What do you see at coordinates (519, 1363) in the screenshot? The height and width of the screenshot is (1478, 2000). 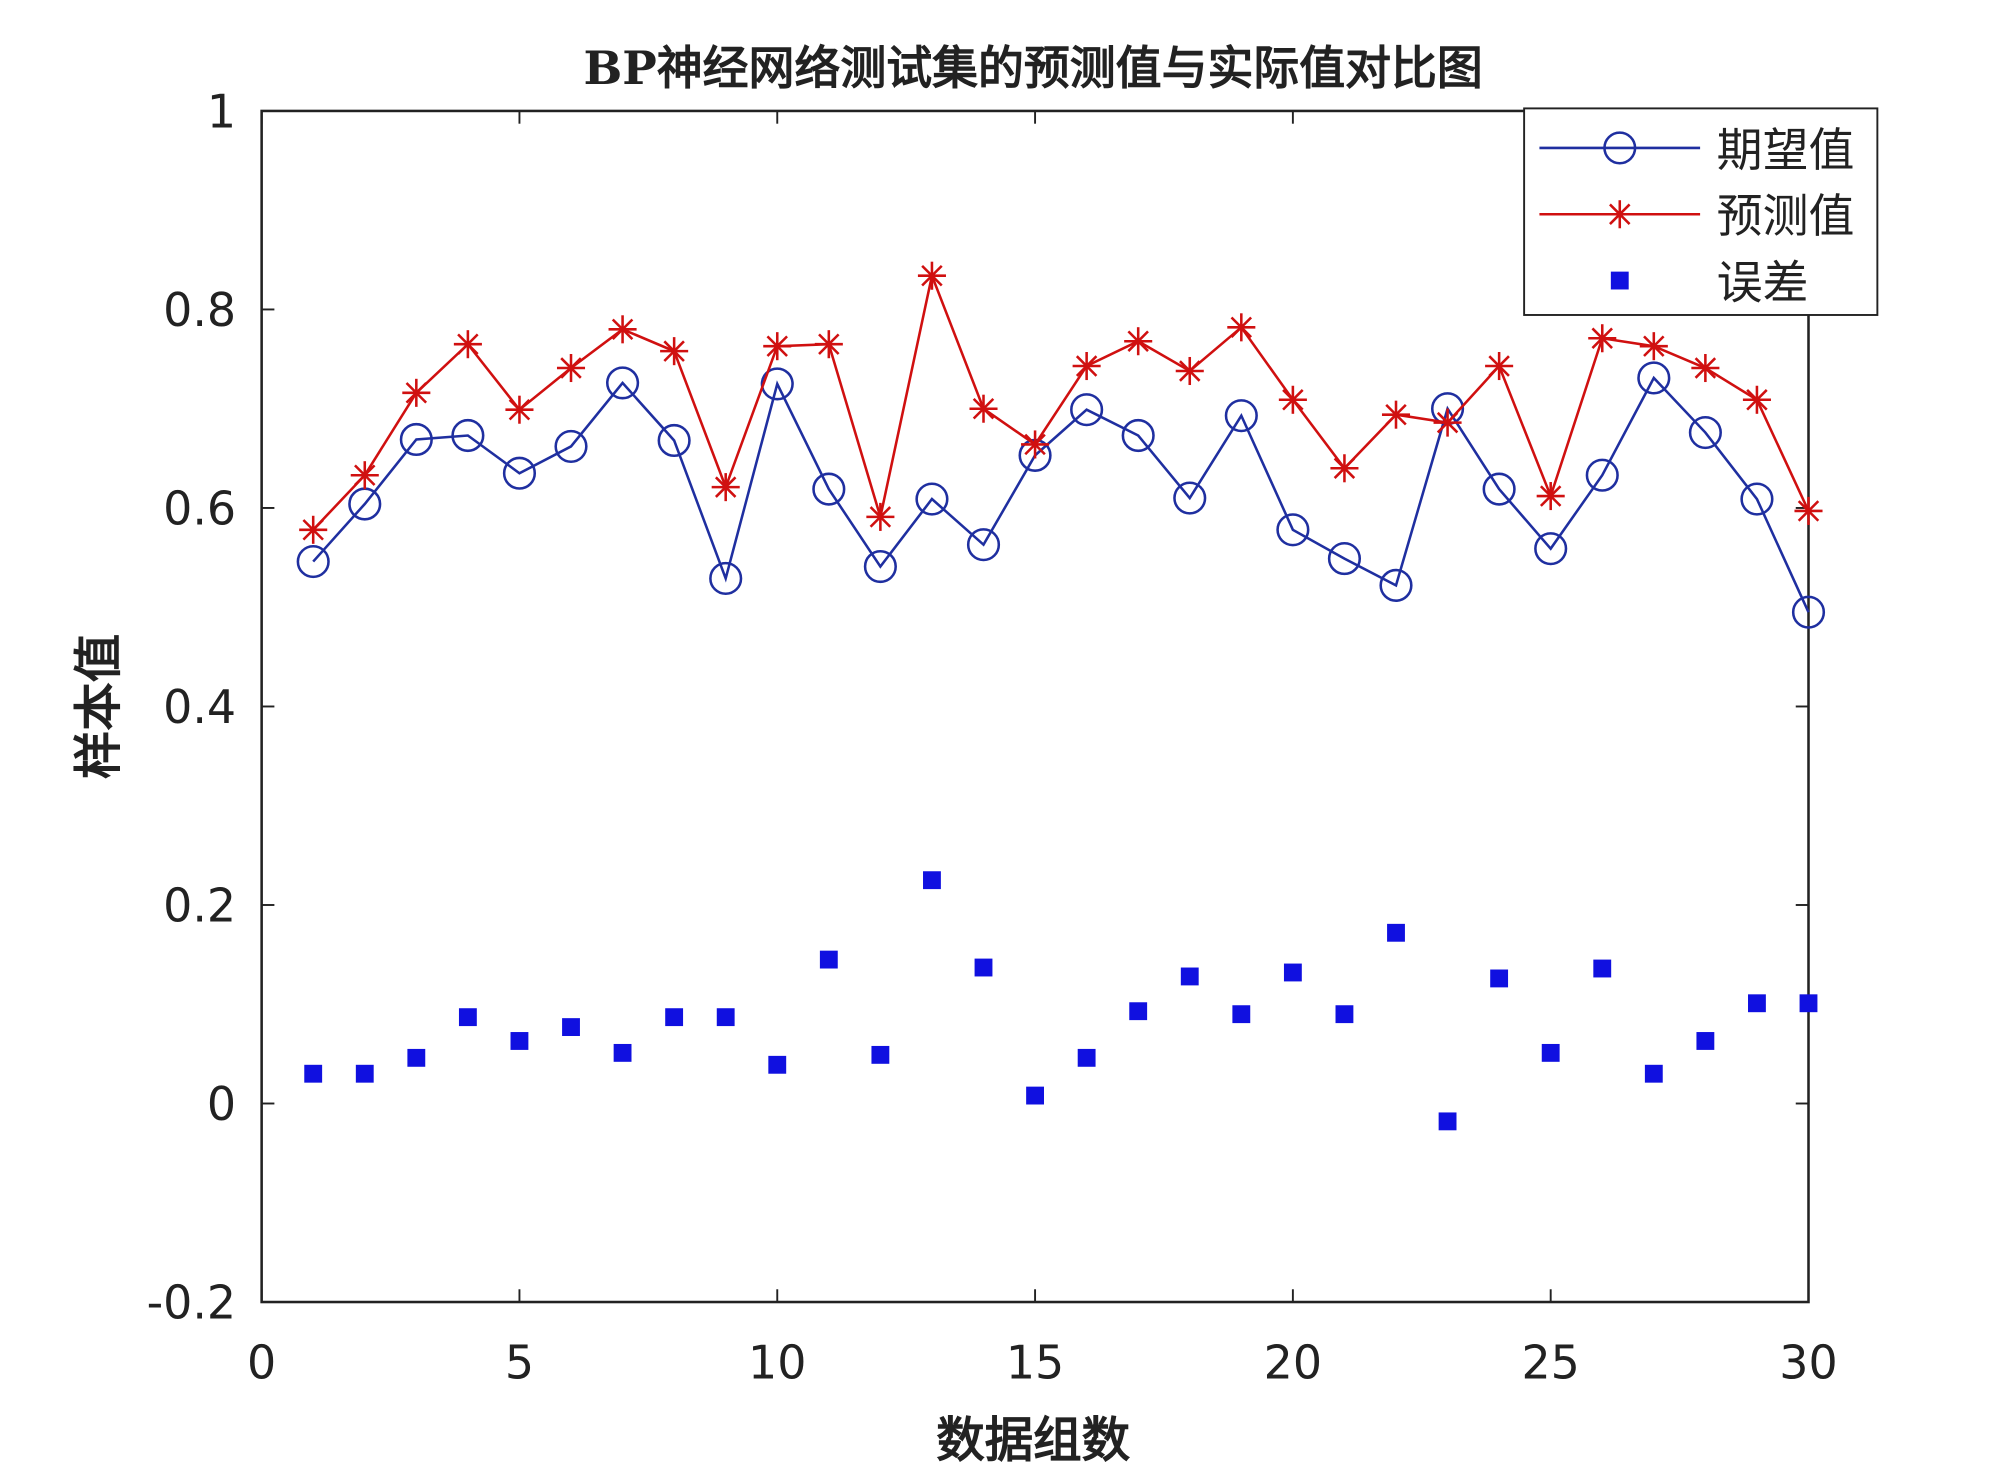 I see `x-tick-label: 5` at bounding box center [519, 1363].